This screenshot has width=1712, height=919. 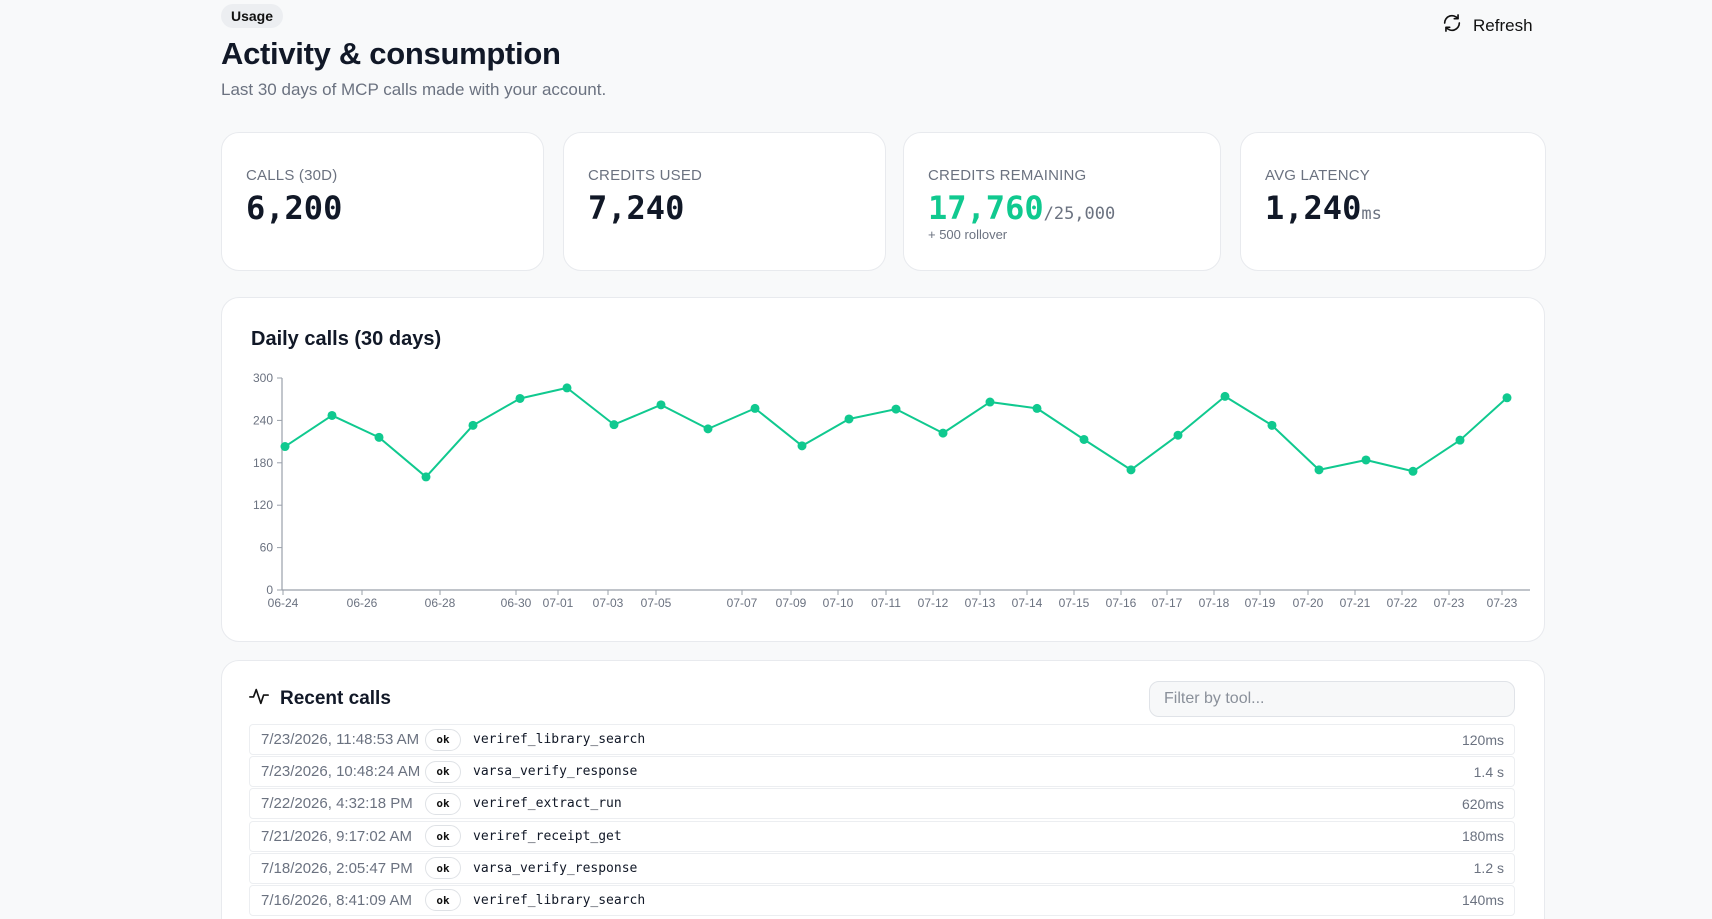 I want to click on x-tick-label: 07-09, so click(x=791, y=603).